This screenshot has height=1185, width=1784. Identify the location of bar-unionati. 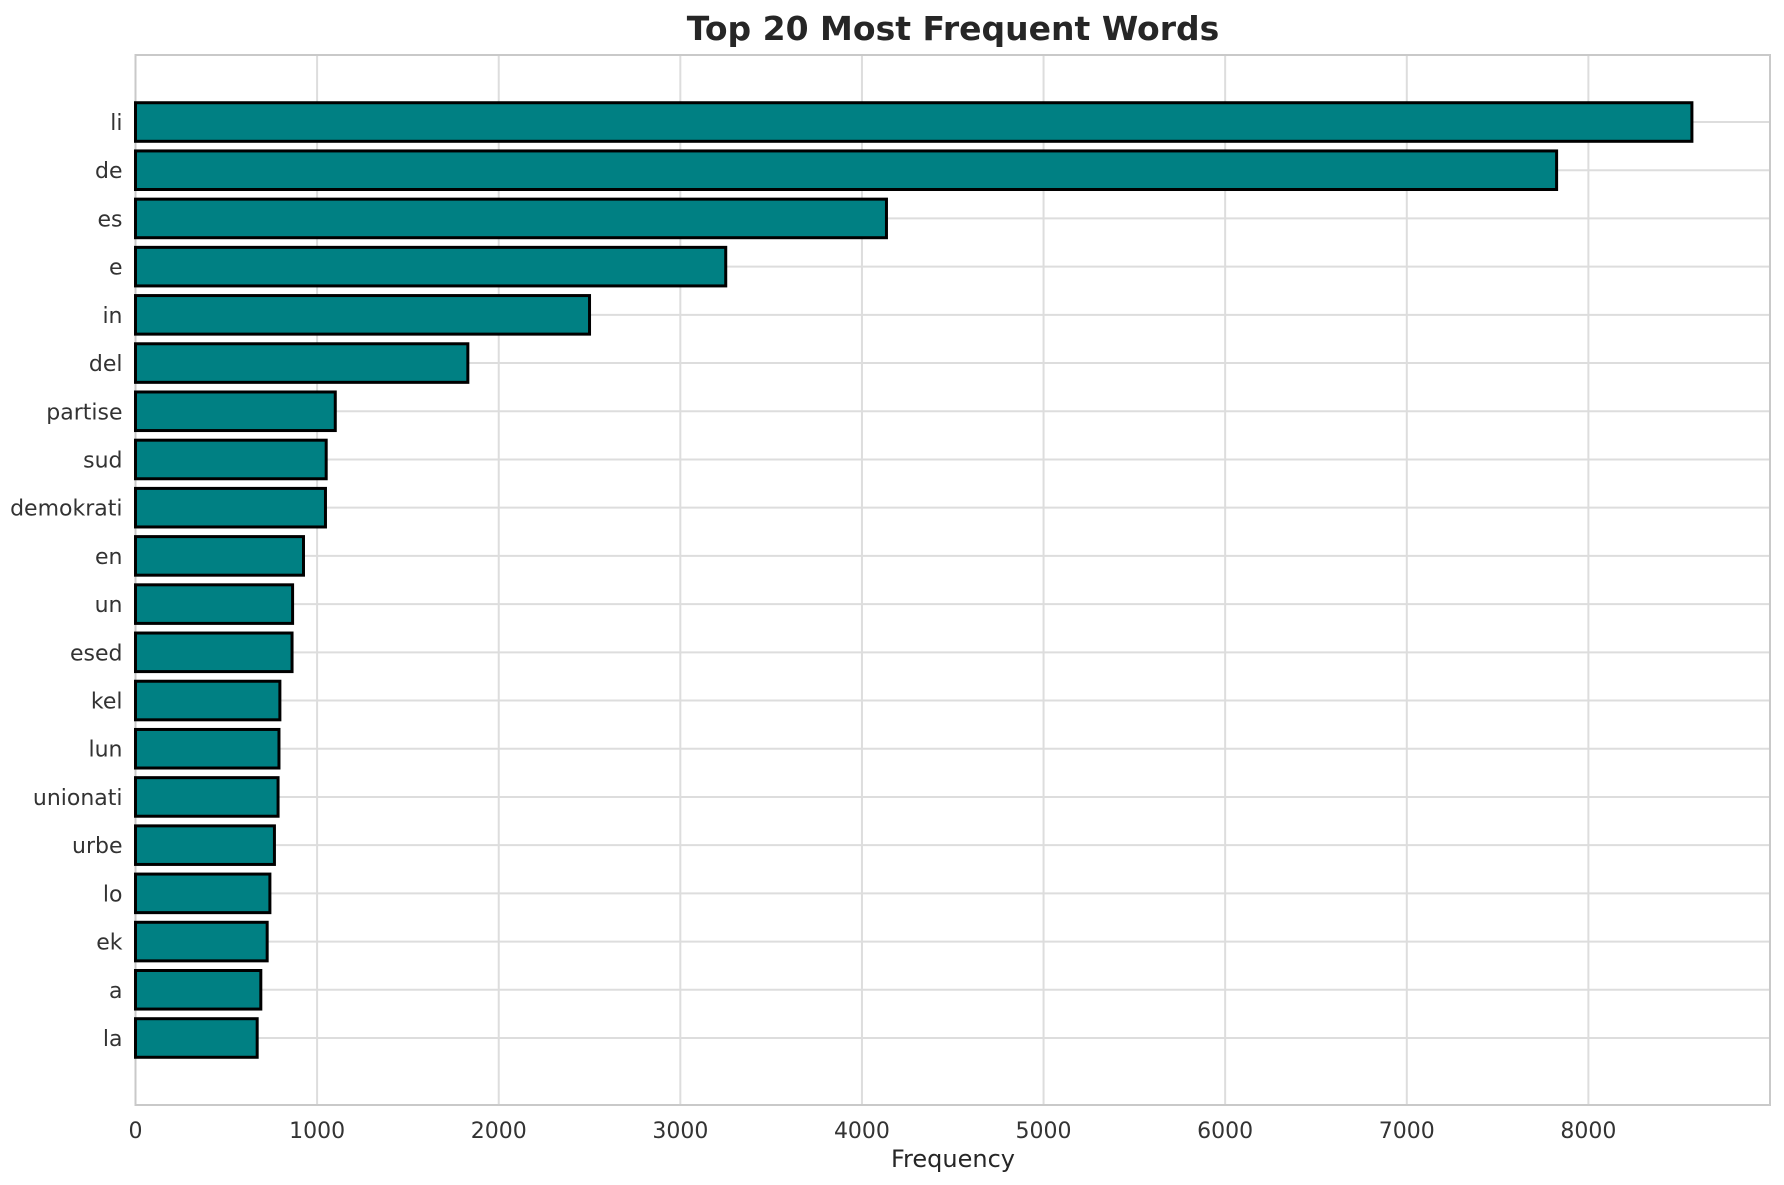
(207, 797).